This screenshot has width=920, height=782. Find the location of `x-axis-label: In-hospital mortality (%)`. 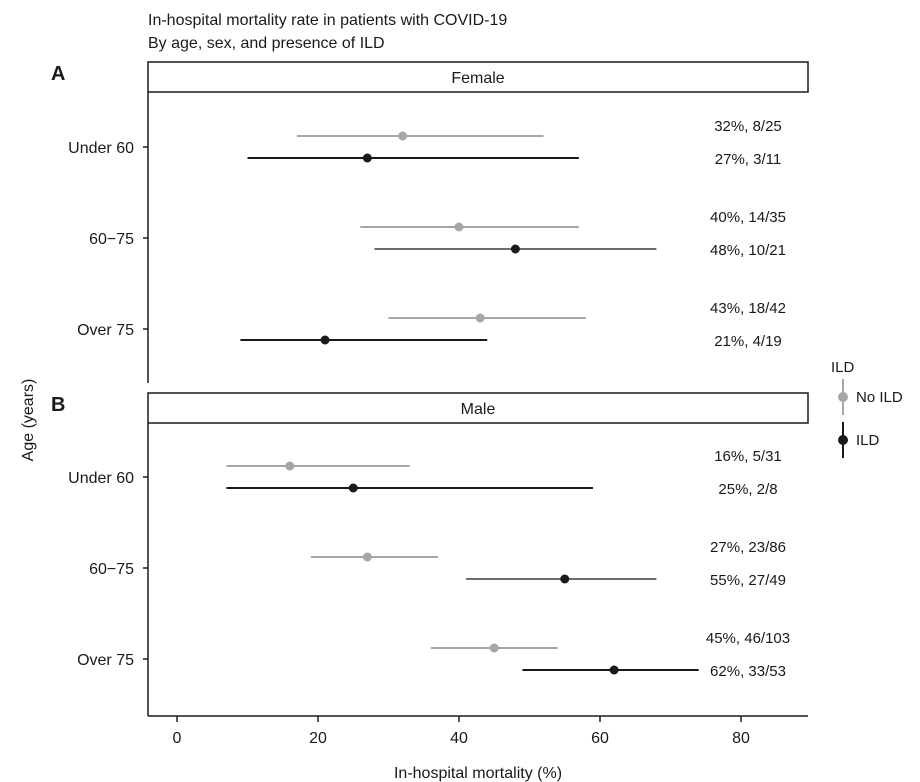

x-axis-label: In-hospital mortality (%) is located at coordinates (478, 773).